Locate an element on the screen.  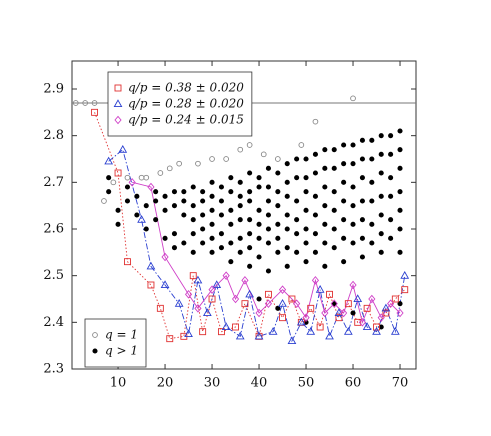
x-tick-label: 60 is located at coordinates (353, 383).